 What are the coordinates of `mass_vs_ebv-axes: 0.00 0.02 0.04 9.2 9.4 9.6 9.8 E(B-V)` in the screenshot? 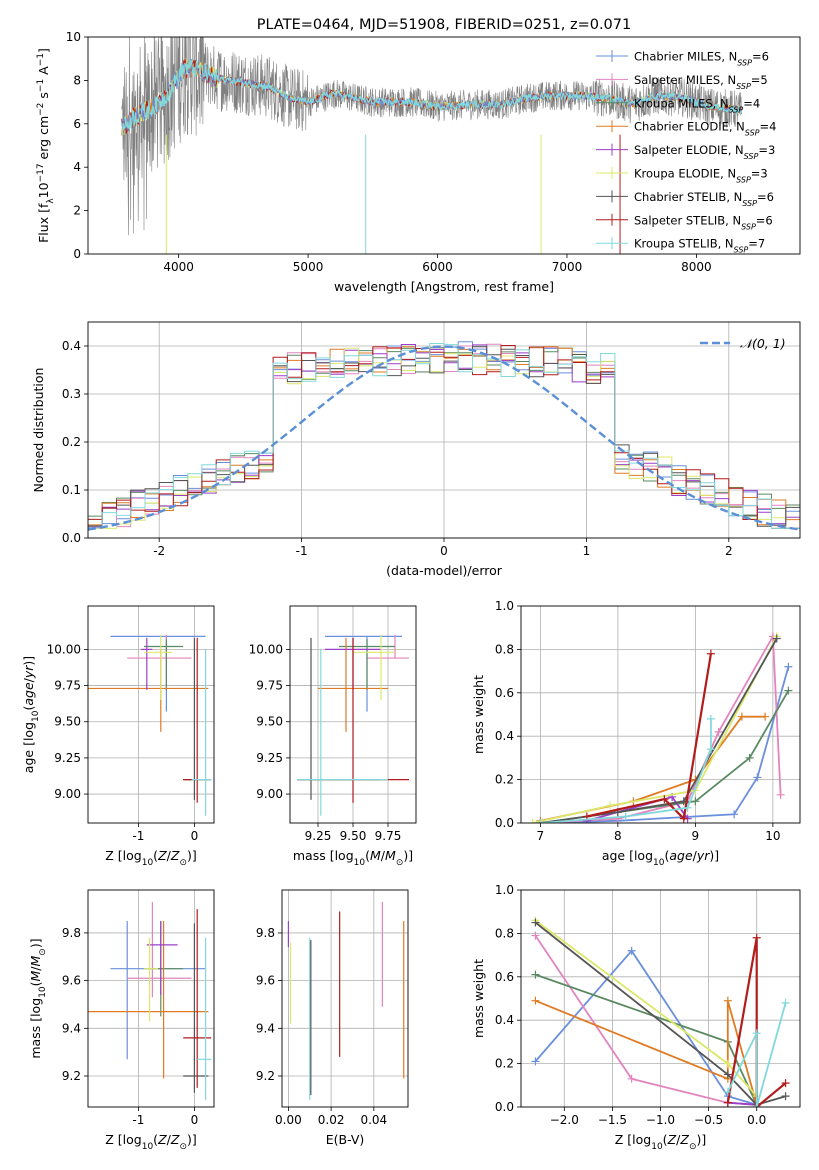 It's located at (332, 1018).